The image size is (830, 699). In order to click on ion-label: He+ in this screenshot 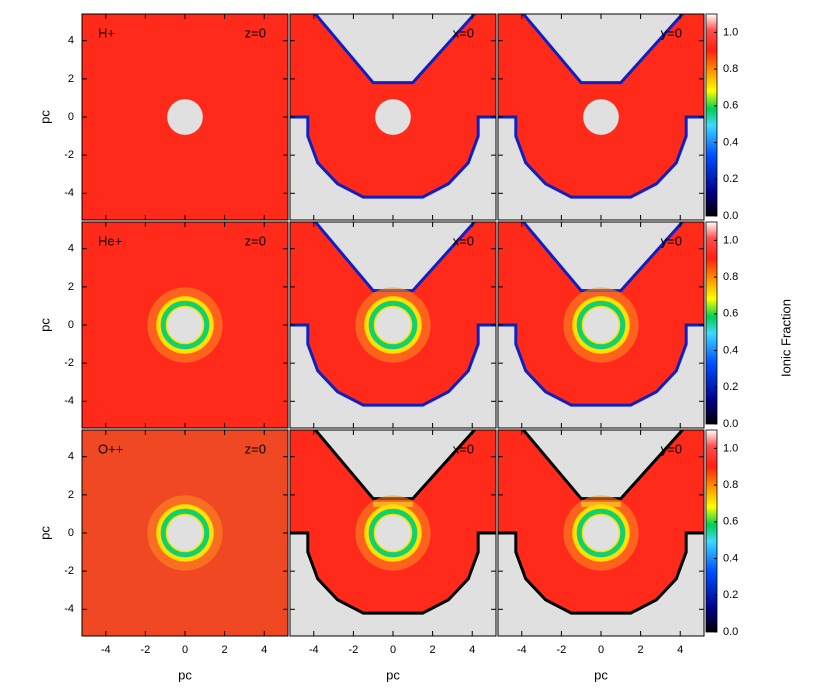, I will do `click(110, 240)`.